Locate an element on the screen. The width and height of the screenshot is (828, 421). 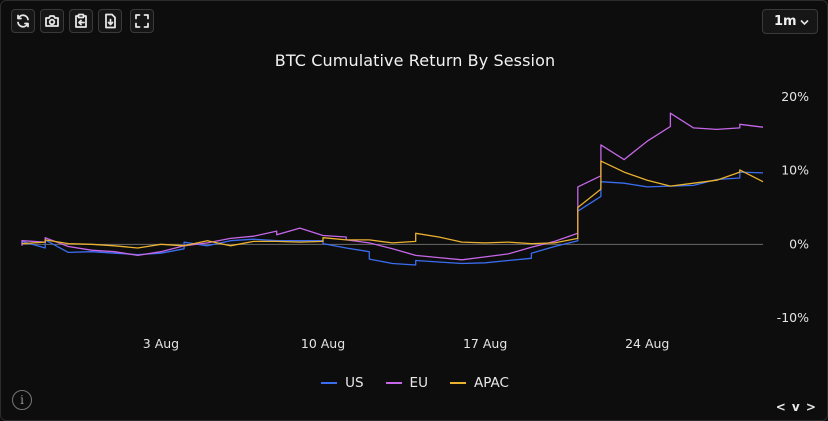
screenshot-button is located at coordinates (52, 21).